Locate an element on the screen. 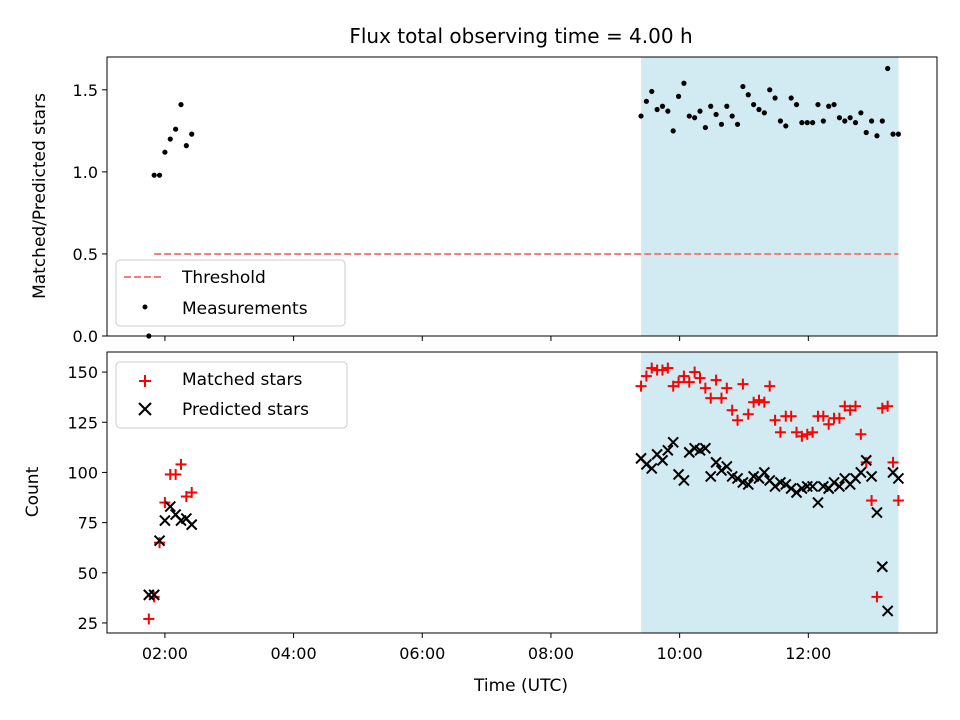 Image resolution: width=960 pixels, height=720 pixels. count-y-axis-label: Count is located at coordinates (33, 491).